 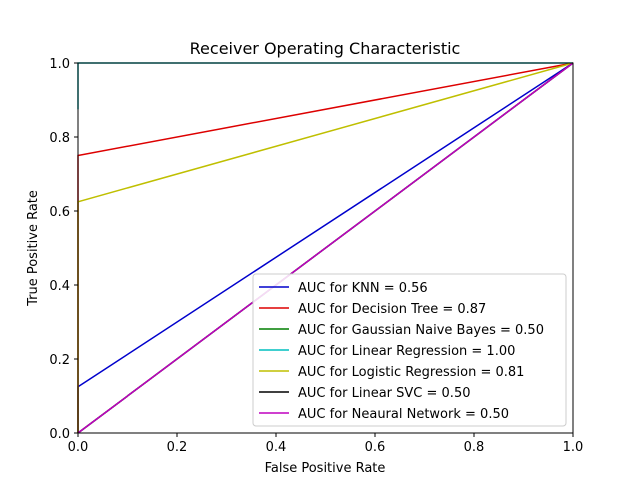 What do you see at coordinates (392, 309) in the screenshot?
I see `legend-label-1: AUC for Decision Tree = 0.87` at bounding box center [392, 309].